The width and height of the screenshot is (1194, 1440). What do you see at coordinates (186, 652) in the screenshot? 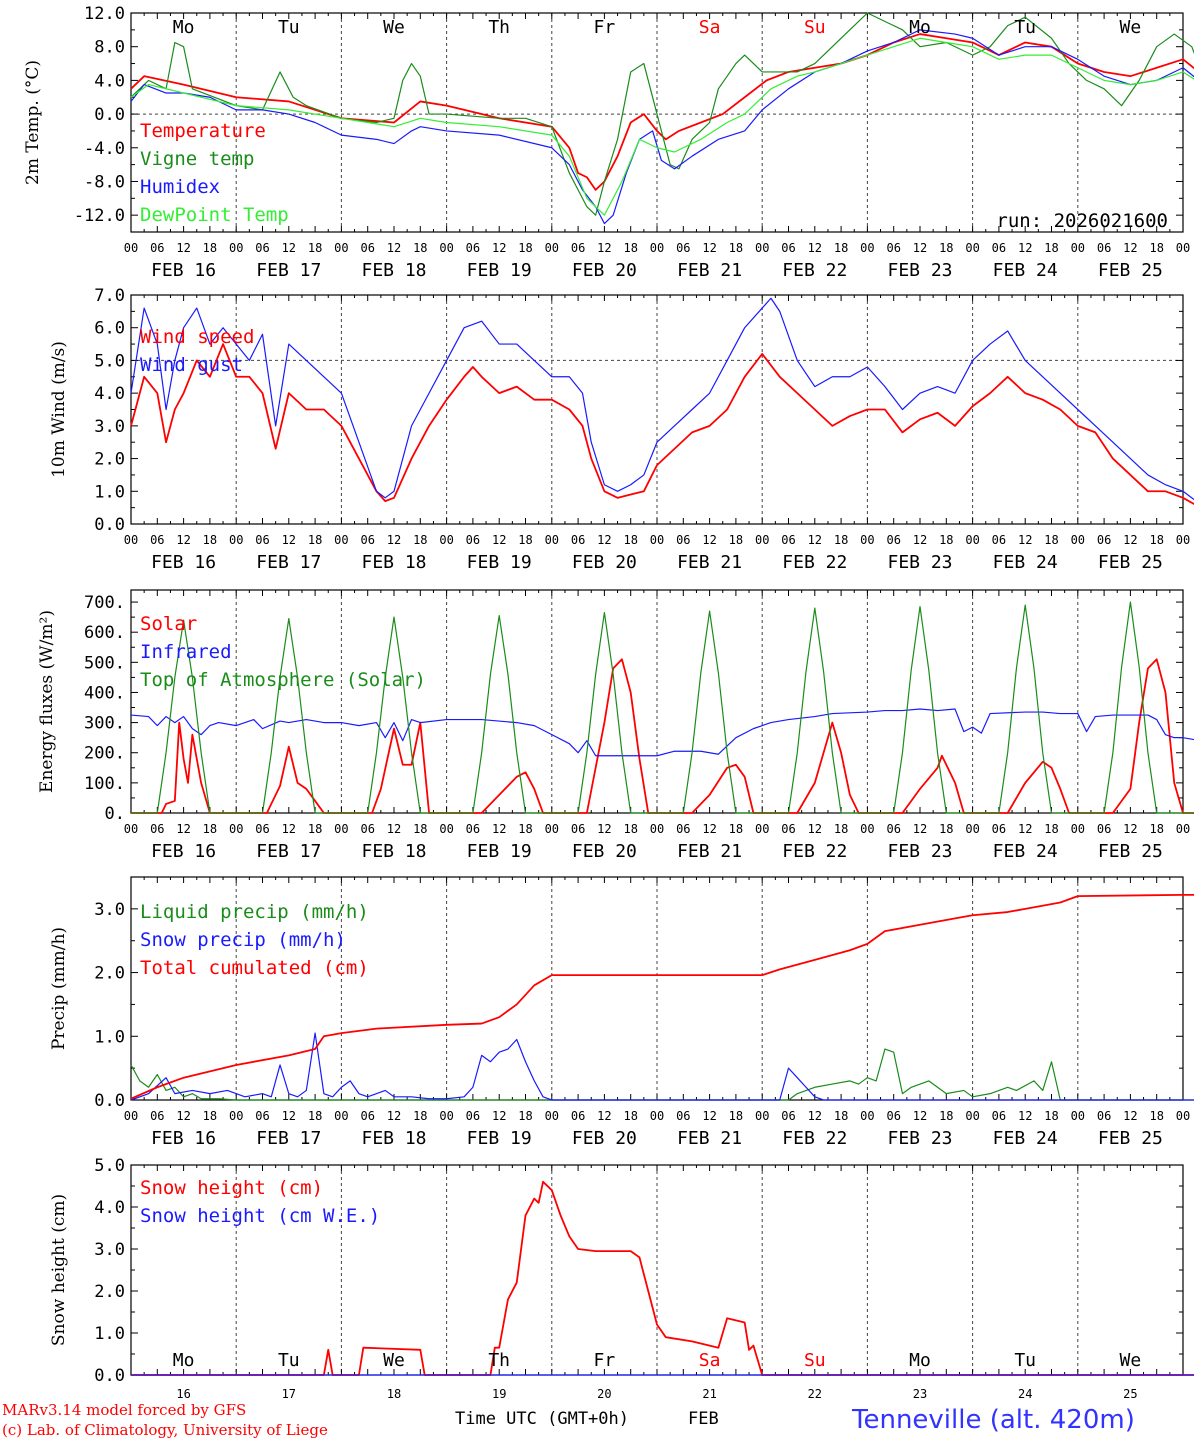
I see `legend-entry: Infrared` at bounding box center [186, 652].